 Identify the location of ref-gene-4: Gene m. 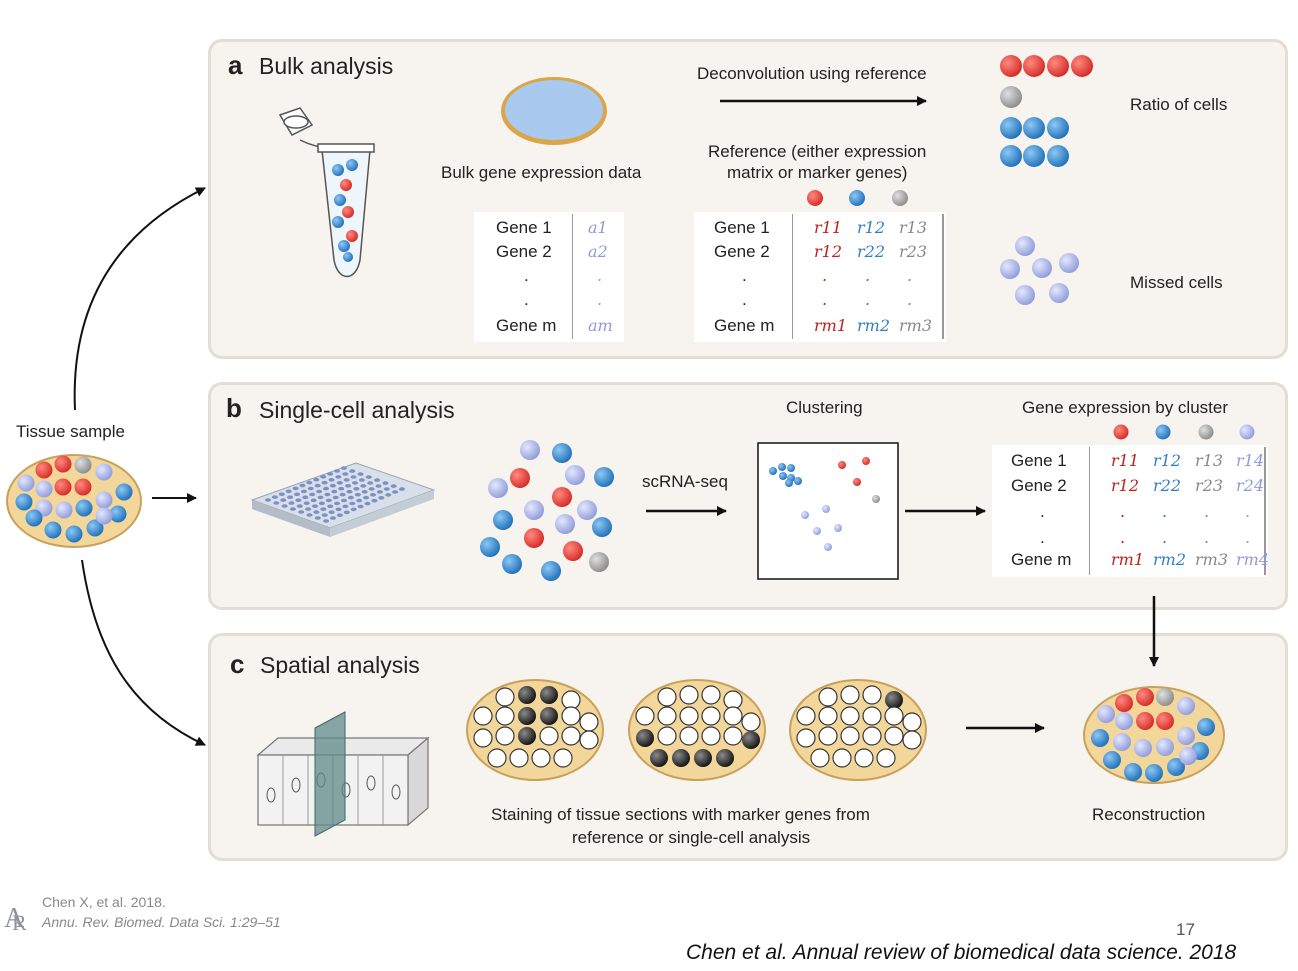
(744, 325).